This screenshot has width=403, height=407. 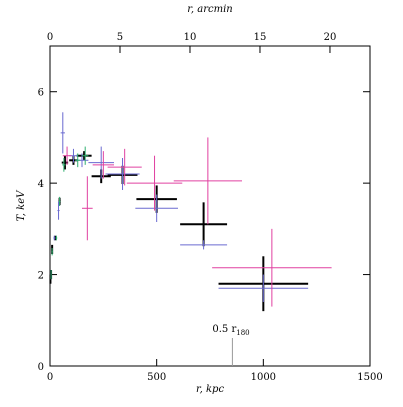 What do you see at coordinates (41, 367) in the screenshot?
I see `y-tick-label: 0` at bounding box center [41, 367].